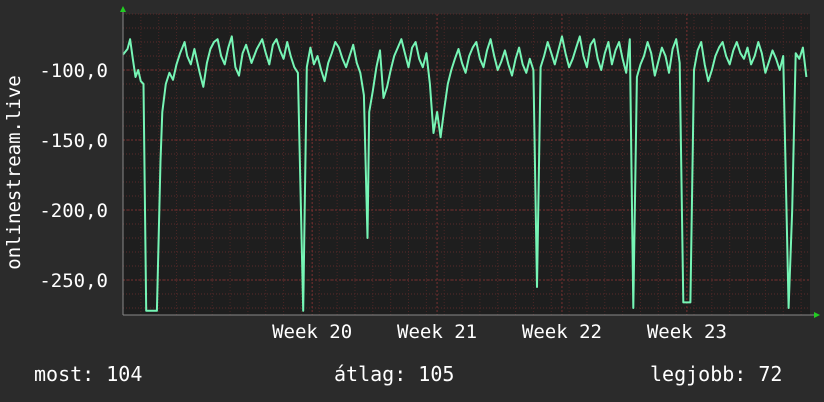 The image size is (824, 402). Describe the element at coordinates (562, 332) in the screenshot. I see `x-tick-label: Week 22` at that location.